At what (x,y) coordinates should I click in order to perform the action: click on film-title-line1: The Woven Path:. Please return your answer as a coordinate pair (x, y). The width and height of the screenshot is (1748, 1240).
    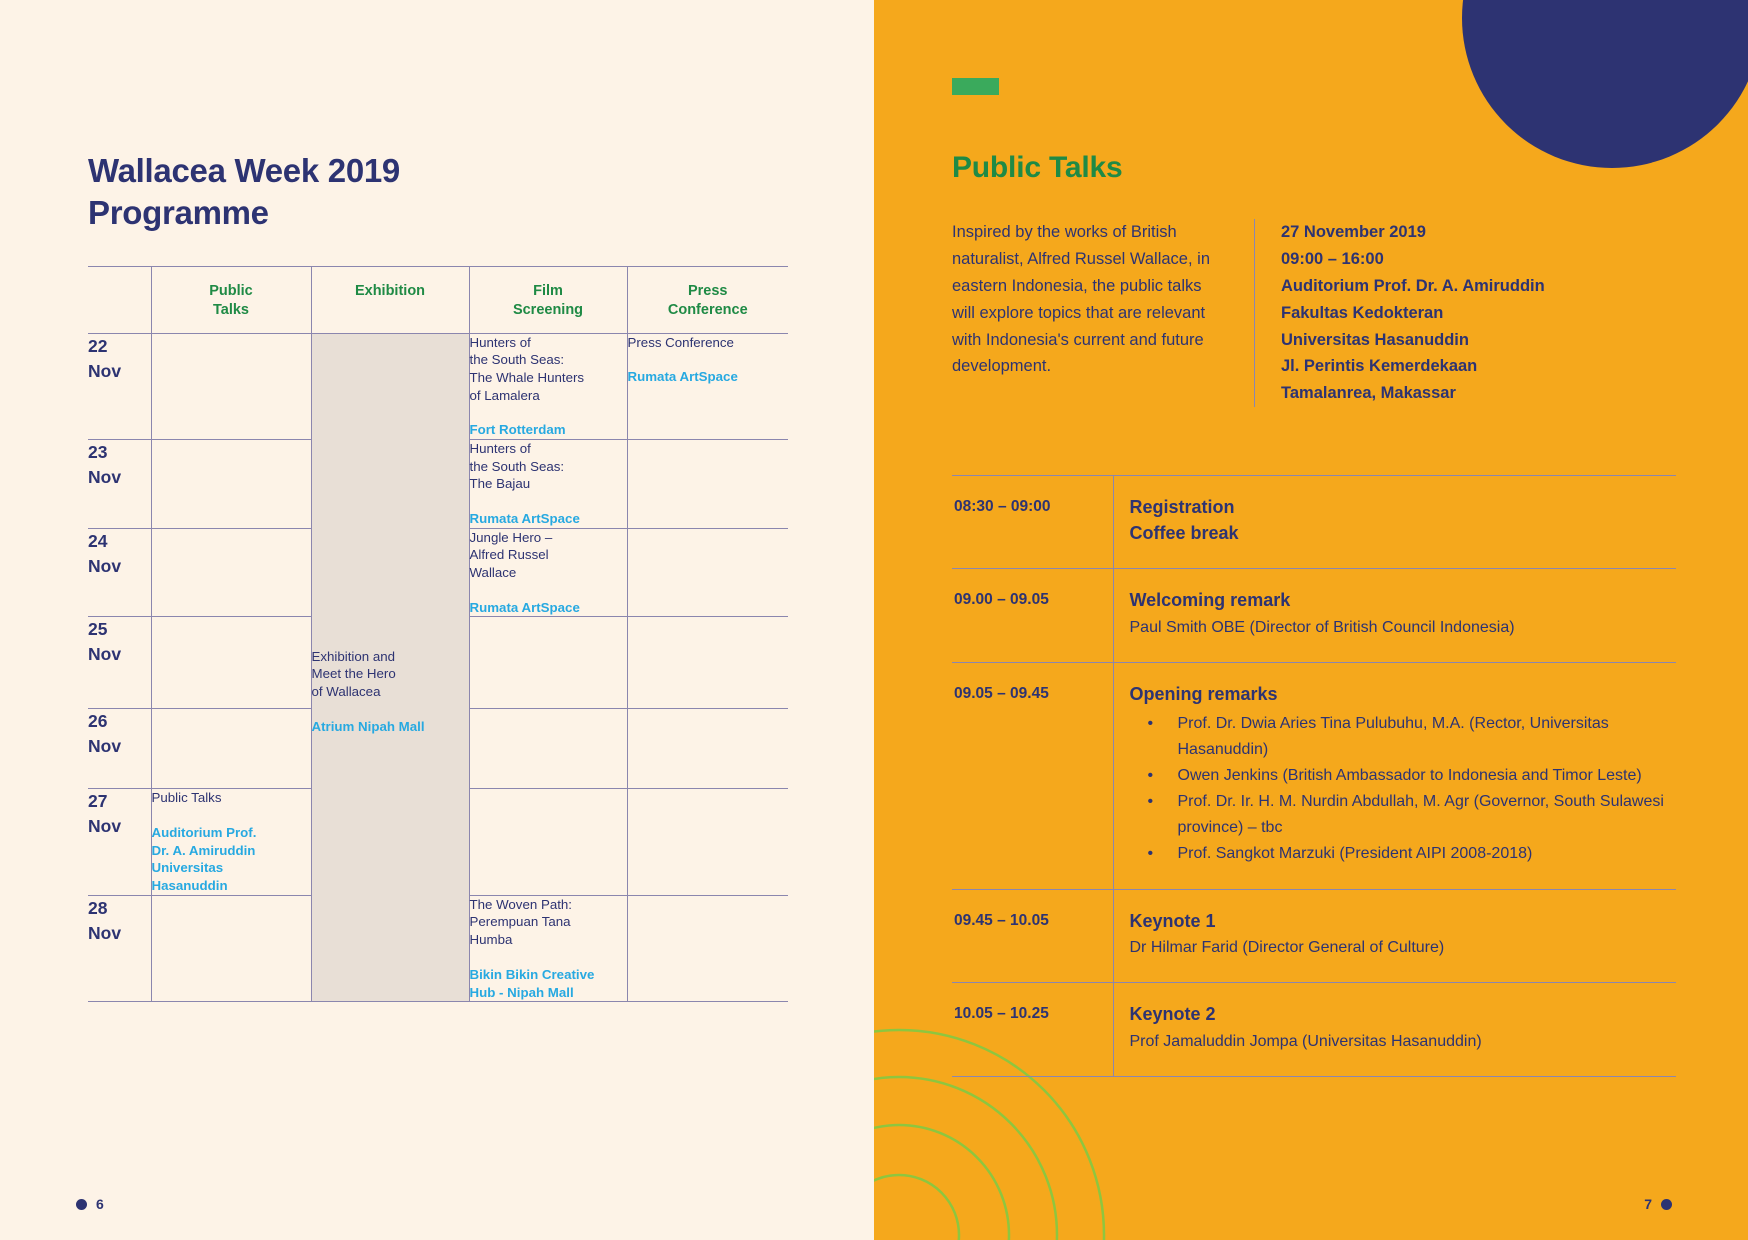
    Looking at the image, I should click on (521, 904).